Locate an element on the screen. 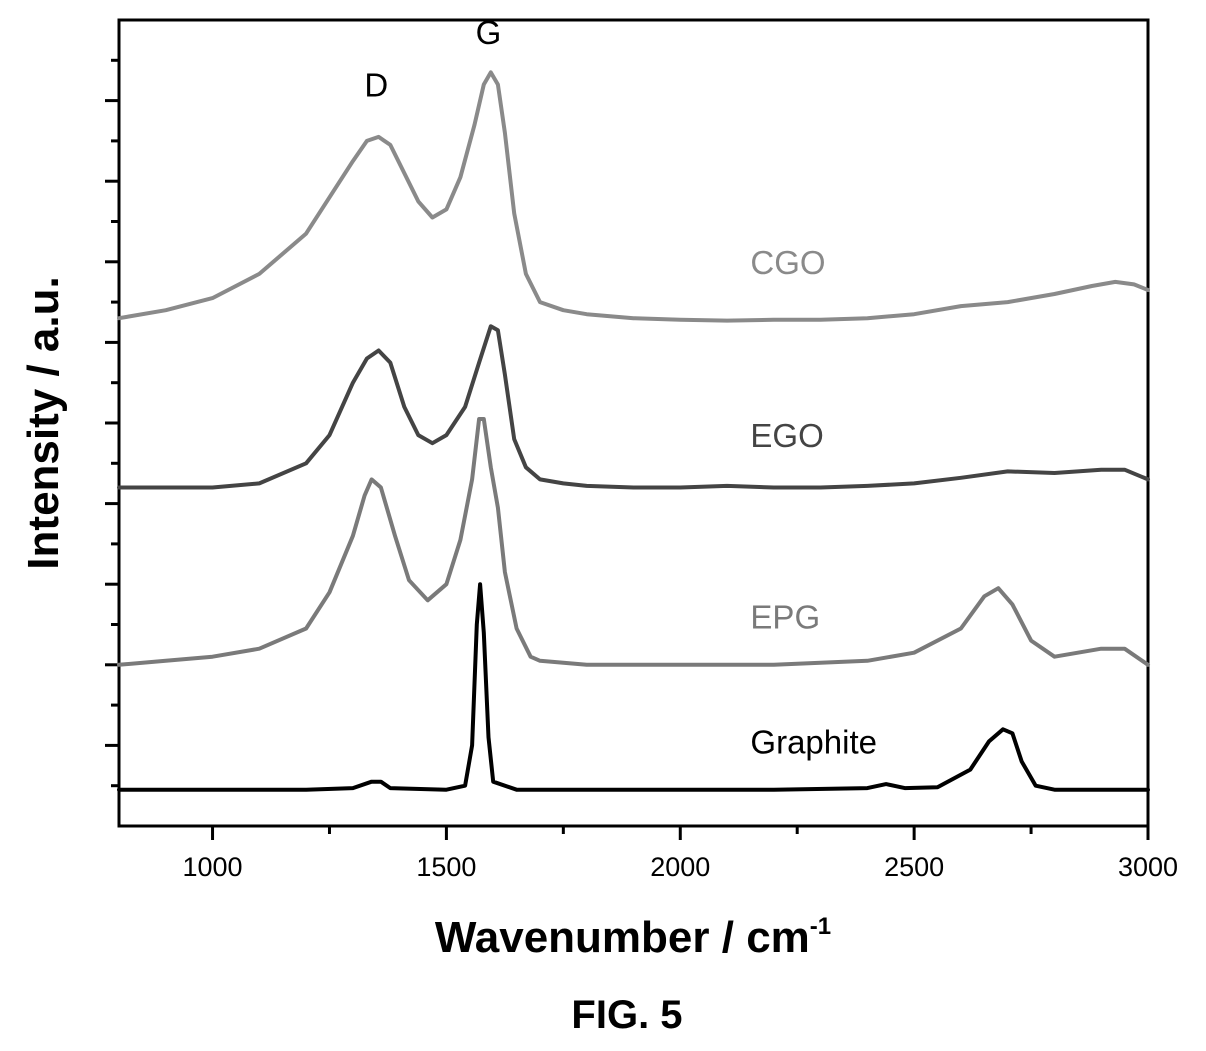  series-label-ego: EGO is located at coordinates (786, 435).